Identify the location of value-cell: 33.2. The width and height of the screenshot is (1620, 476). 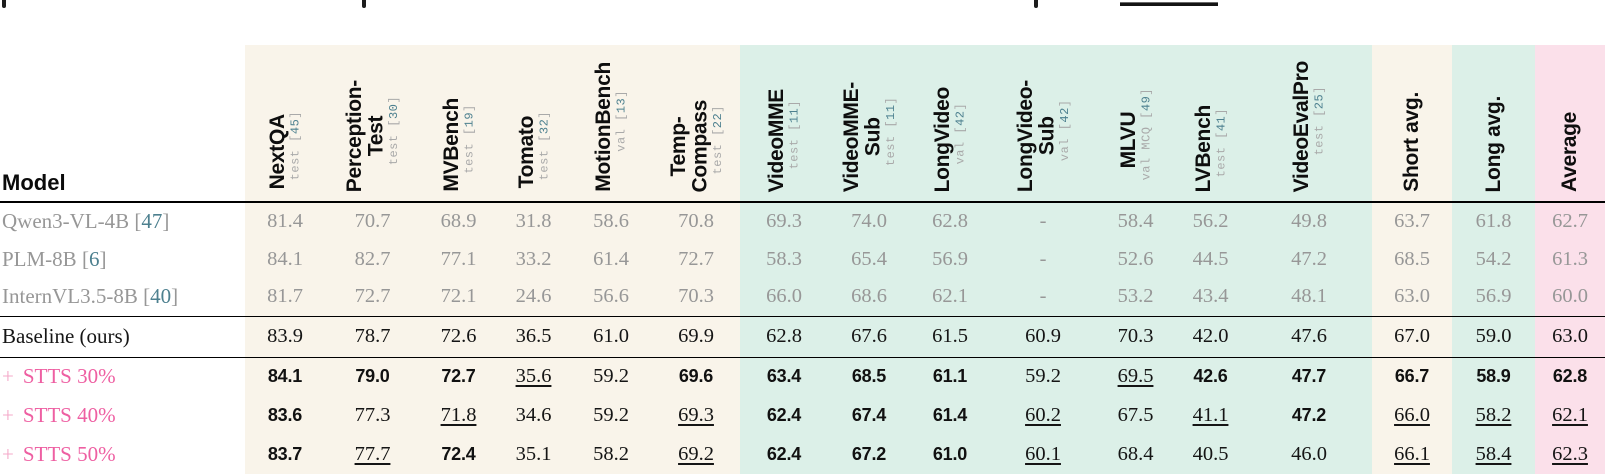
(533, 259).